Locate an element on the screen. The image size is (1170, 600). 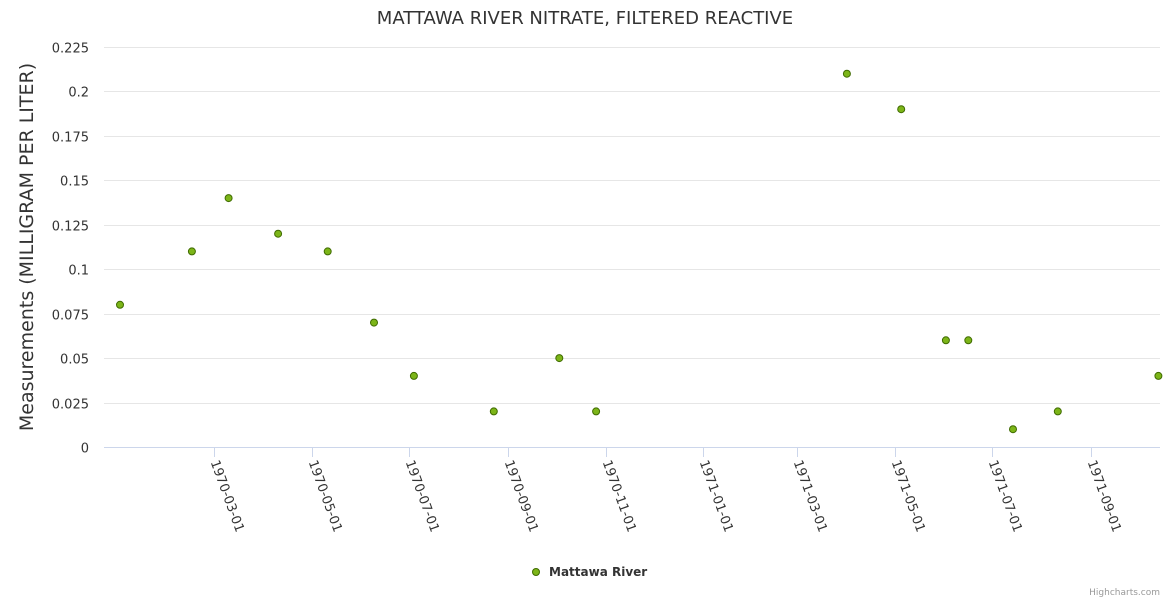
y-axis-title: Measurements (MILLIGRAM PER LITER) is located at coordinates (27, 247).